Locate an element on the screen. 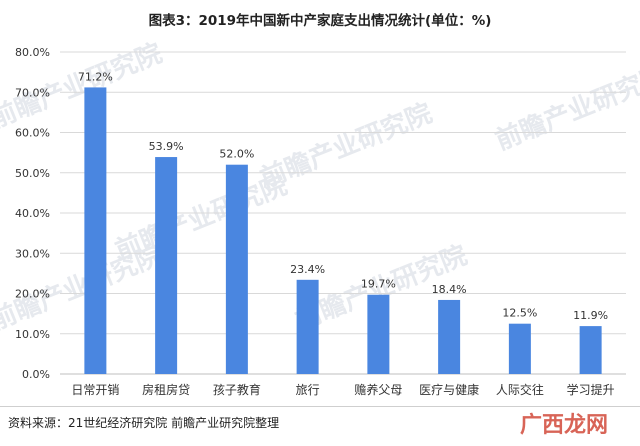 Image resolution: width=640 pixels, height=446 pixels. x-category-label: 人际交往 is located at coordinates (520, 389).